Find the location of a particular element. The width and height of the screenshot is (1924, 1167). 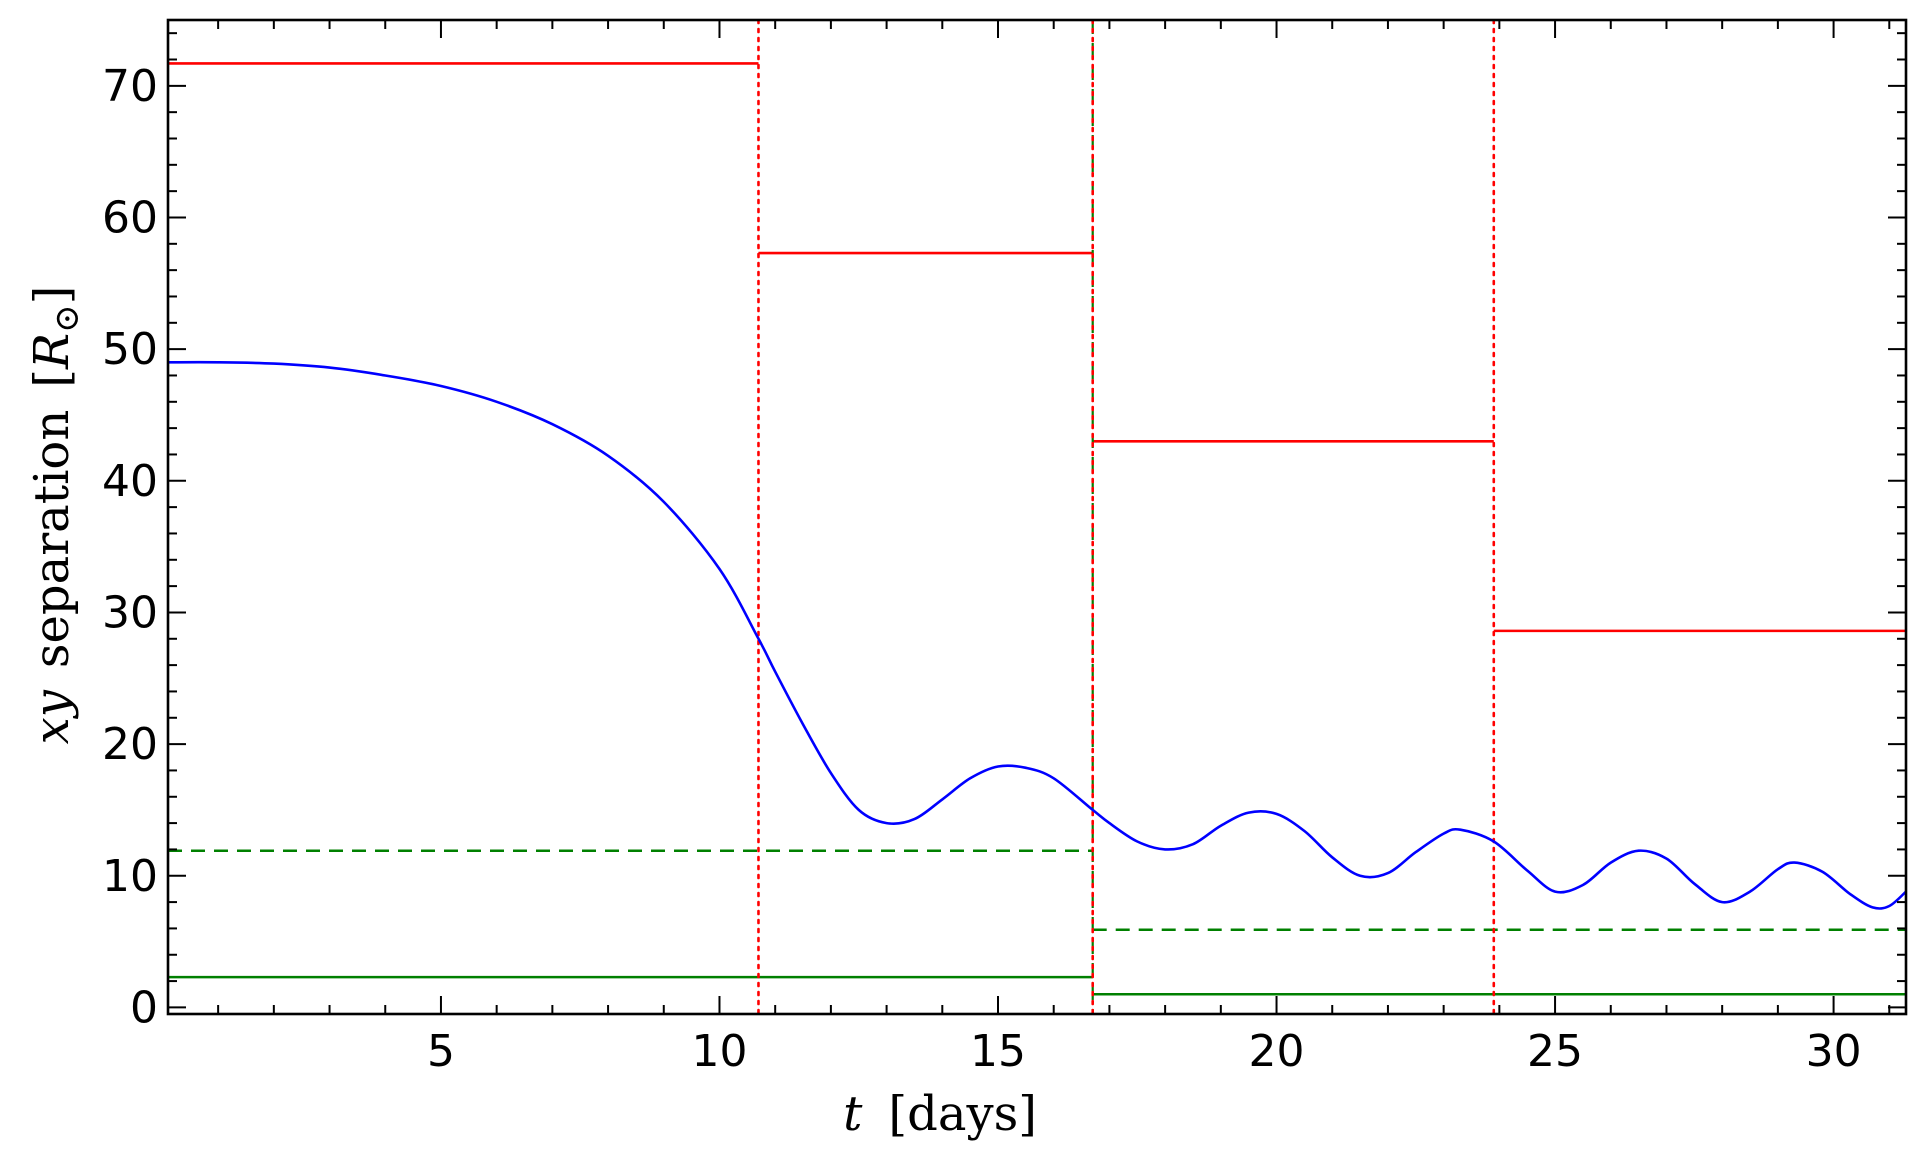

y-axis-label-sub: ⊙ is located at coordinates (67, 318).